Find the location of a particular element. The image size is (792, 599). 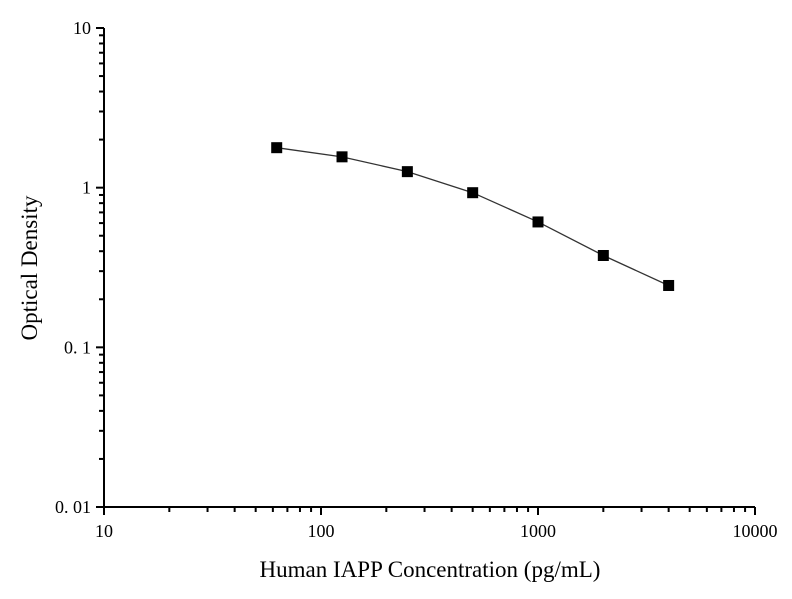

y-tick-label: 0. 1 is located at coordinates (77, 347).